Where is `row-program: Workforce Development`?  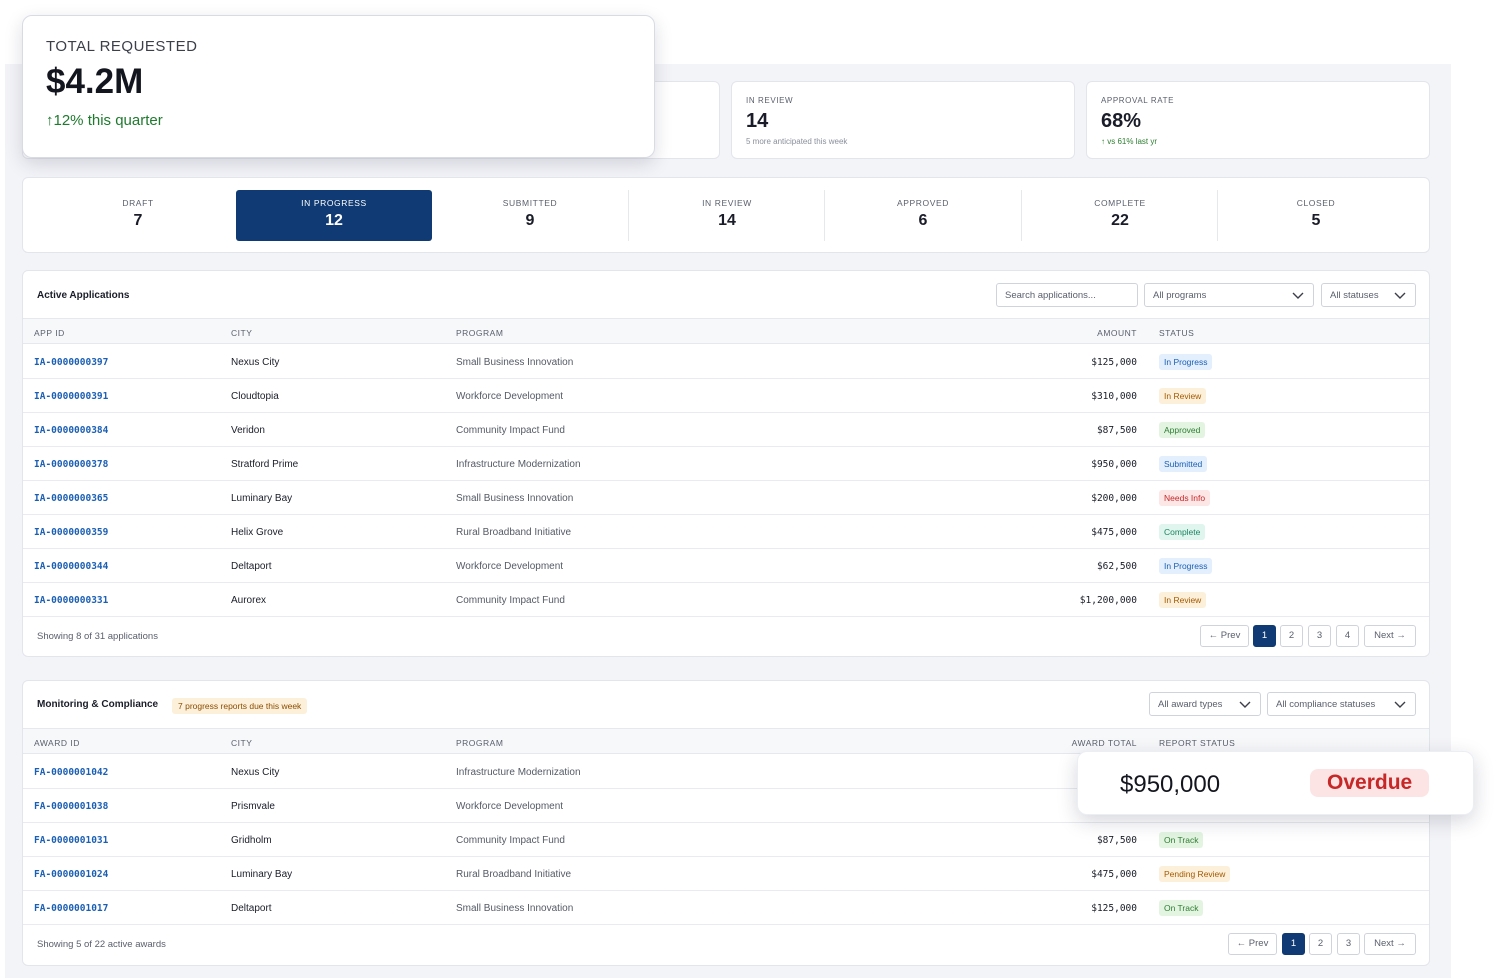 row-program: Workforce Development is located at coordinates (510, 566).